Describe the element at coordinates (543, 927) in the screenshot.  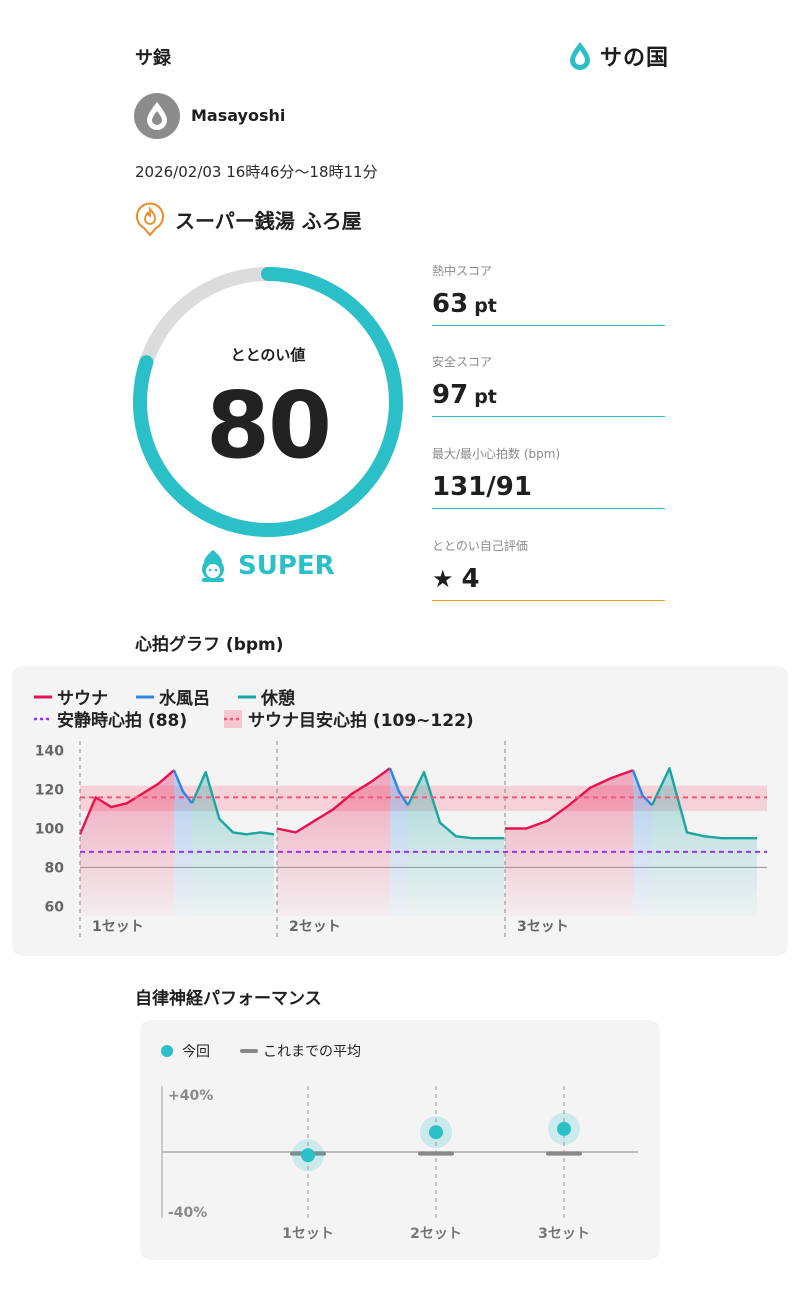
I see `set-label: 3セット` at that location.